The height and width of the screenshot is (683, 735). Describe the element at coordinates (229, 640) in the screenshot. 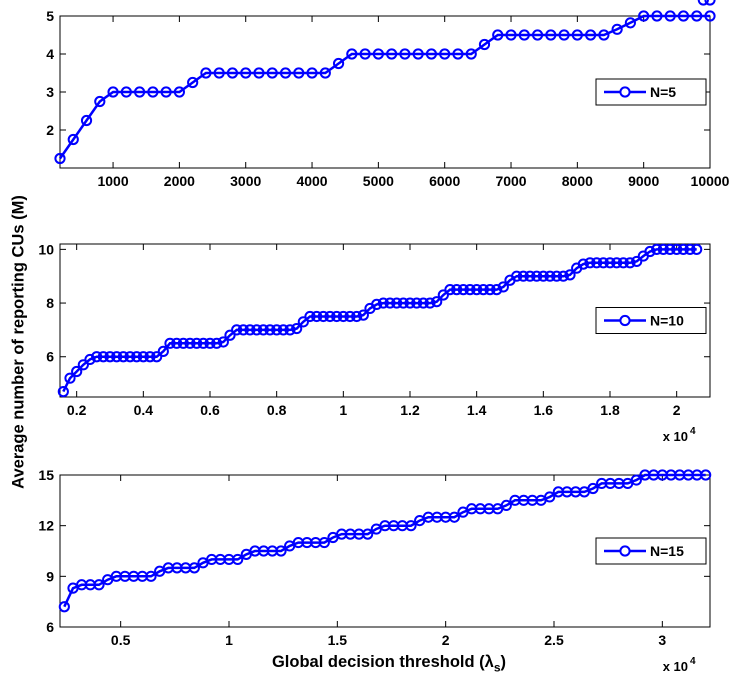

I see `x-tick-label: 1` at that location.